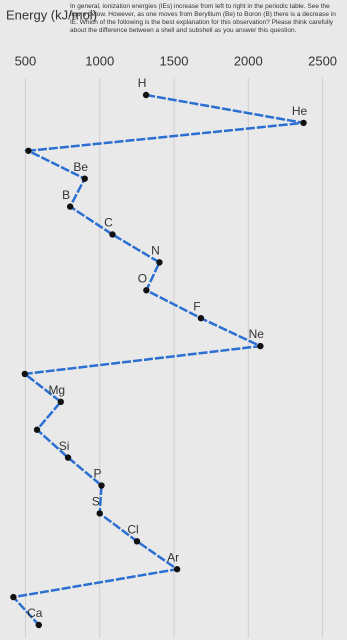 This screenshot has height=640, width=347. Describe the element at coordinates (322, 60) in the screenshot. I see `tick-label: 2500` at that location.